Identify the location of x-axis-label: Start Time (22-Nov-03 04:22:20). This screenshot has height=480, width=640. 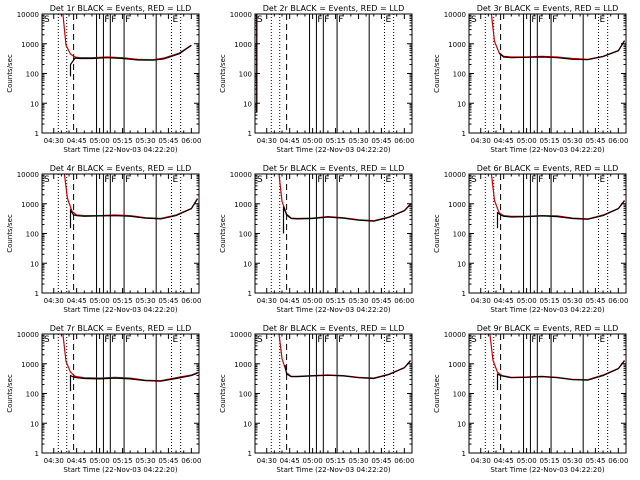
(333, 150).